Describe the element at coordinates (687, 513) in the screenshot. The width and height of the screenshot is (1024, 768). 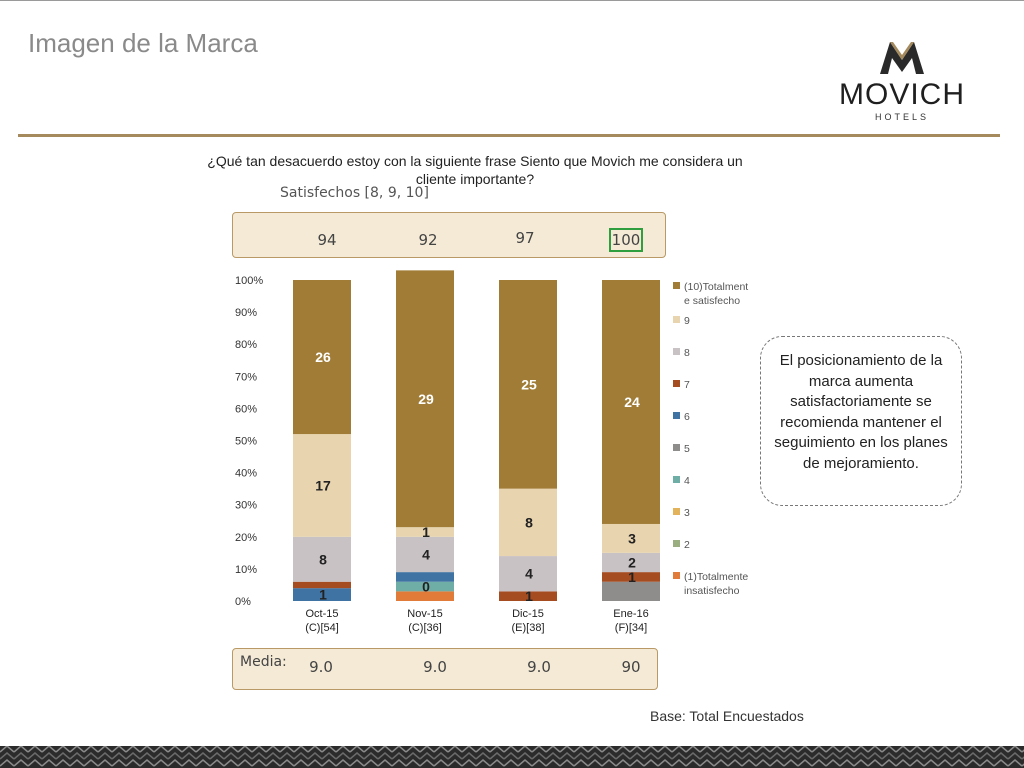
I see `legend-label: 3` at that location.